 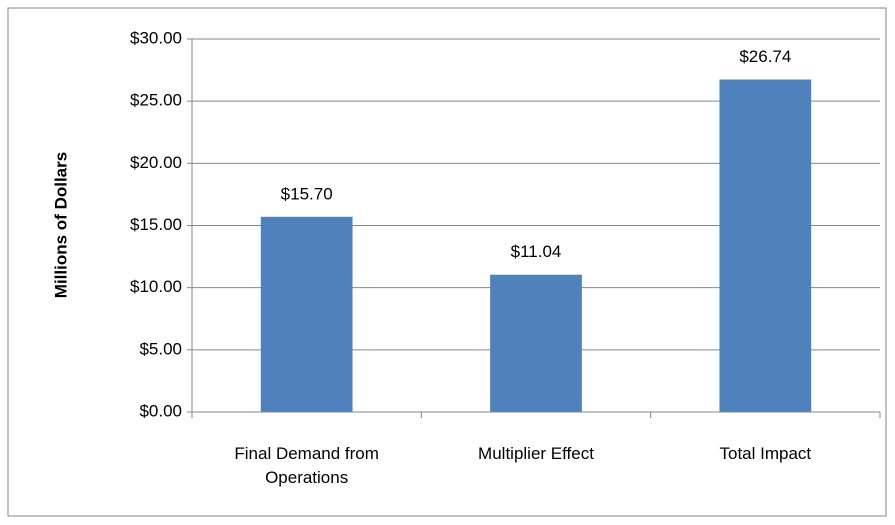 I want to click on x-tick-label: Multiplier Effect, so click(x=536, y=453).